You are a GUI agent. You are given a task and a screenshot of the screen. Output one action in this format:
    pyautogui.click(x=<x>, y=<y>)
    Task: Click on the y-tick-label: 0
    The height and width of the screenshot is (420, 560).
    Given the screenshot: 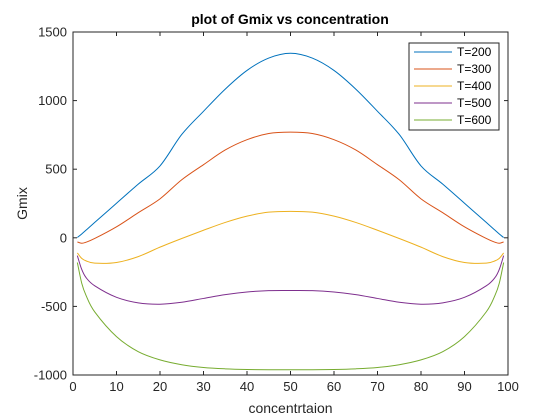 What is the action you would take?
    pyautogui.click(x=63, y=237)
    